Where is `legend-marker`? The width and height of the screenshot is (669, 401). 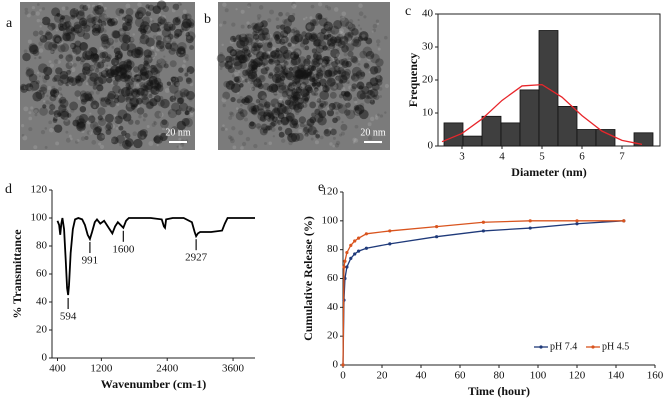 legend-marker is located at coordinates (541, 347).